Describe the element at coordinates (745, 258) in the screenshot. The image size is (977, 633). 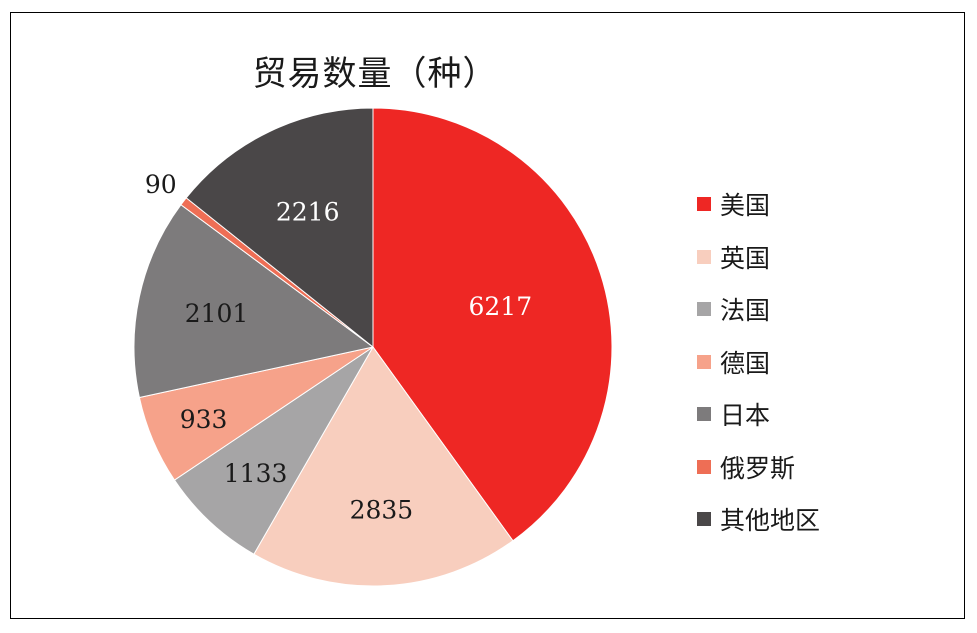
I see `legend-label: 英国` at that location.